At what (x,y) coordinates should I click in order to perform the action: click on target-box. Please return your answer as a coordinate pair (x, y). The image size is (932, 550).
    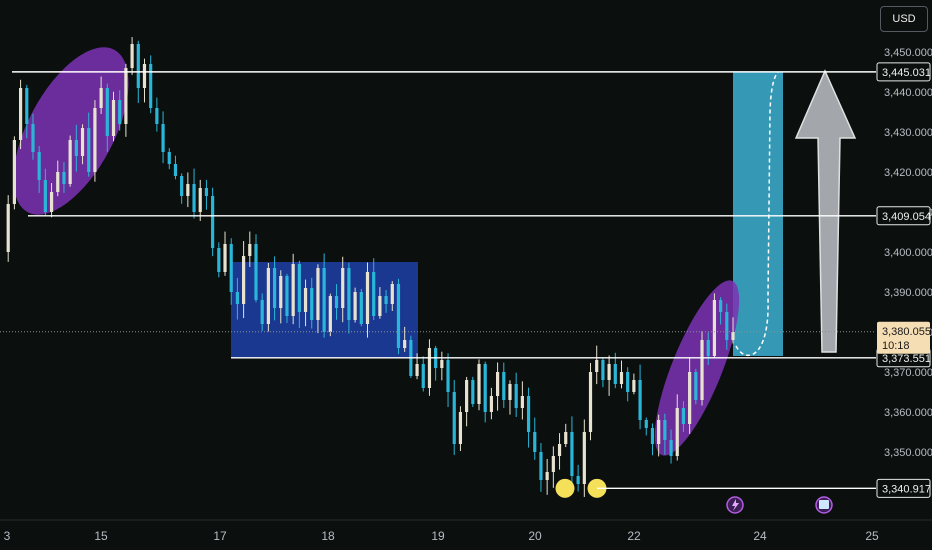
    Looking at the image, I should click on (758, 214).